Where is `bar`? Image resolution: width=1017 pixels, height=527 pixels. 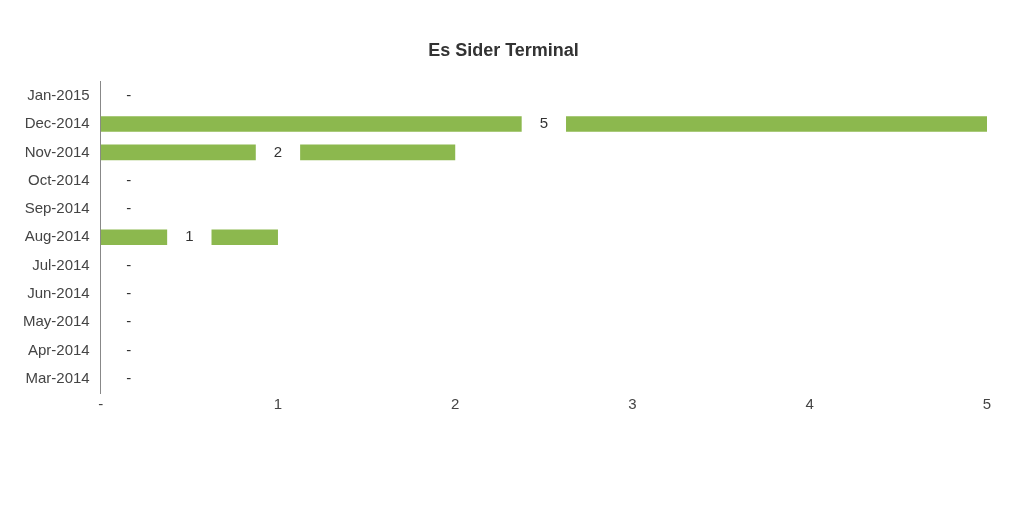 bar is located at coordinates (543, 124).